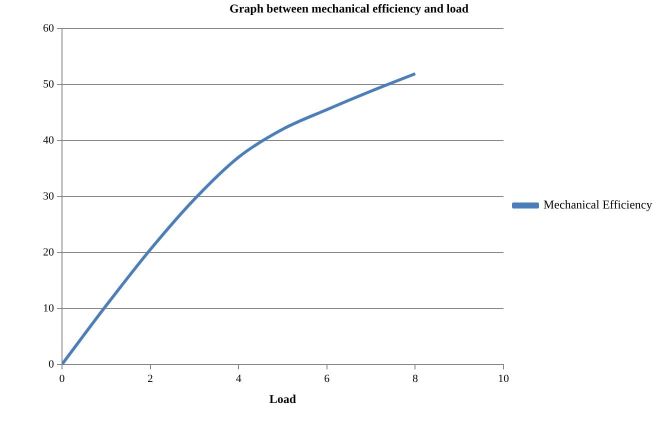 This screenshot has width=668, height=421. What do you see at coordinates (504, 378) in the screenshot?
I see `x-tick-label: 10` at bounding box center [504, 378].